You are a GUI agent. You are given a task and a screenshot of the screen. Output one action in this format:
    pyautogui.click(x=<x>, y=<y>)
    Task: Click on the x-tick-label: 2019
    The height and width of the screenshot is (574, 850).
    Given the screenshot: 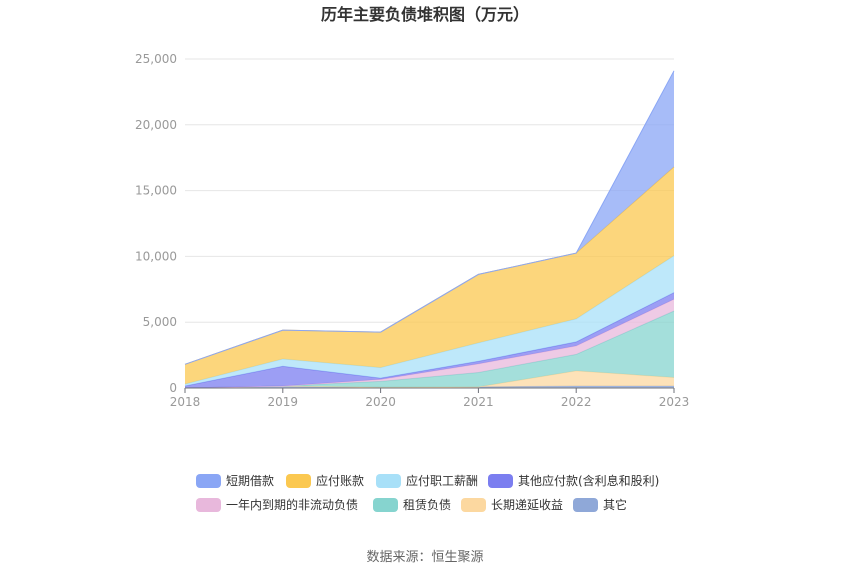 What is the action you would take?
    pyautogui.click(x=283, y=402)
    